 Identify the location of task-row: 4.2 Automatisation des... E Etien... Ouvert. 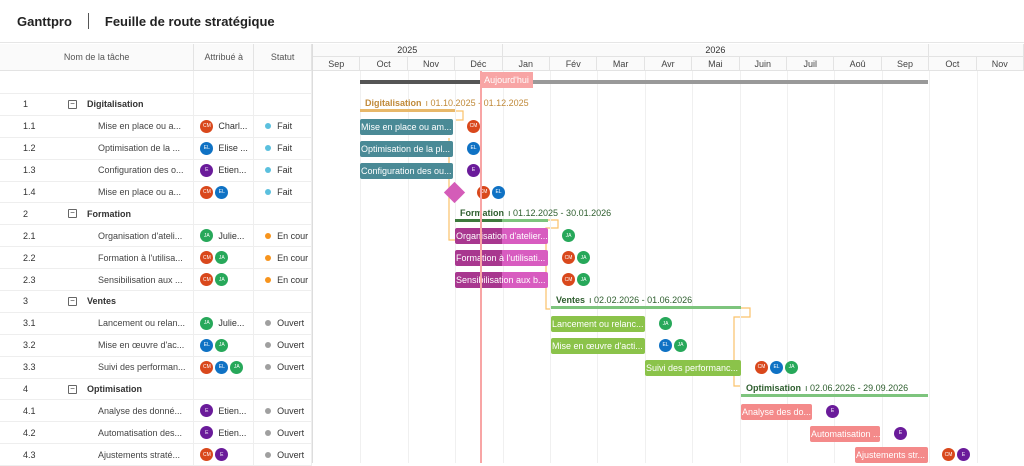
(156, 433).